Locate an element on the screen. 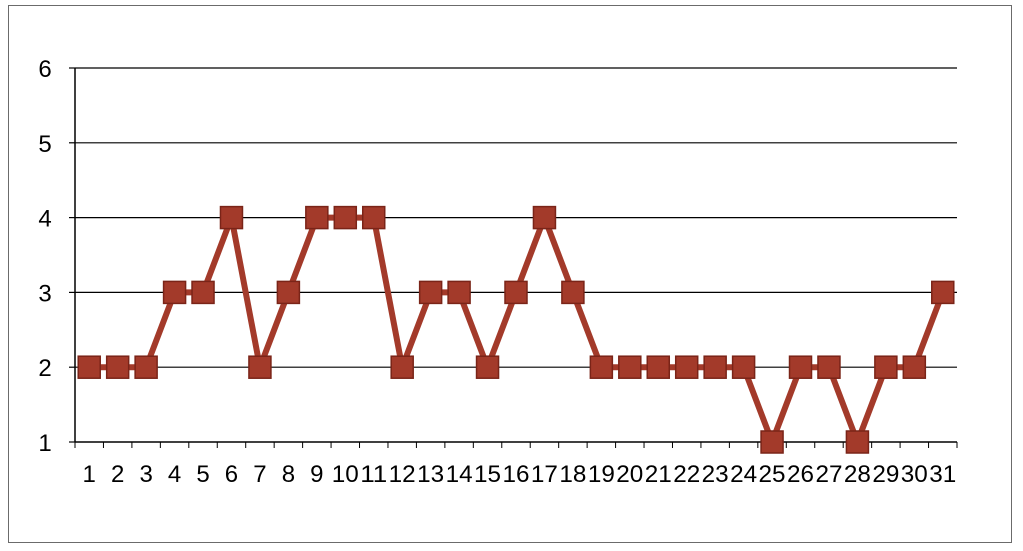  x-tick-label: 10 is located at coordinates (345, 474).